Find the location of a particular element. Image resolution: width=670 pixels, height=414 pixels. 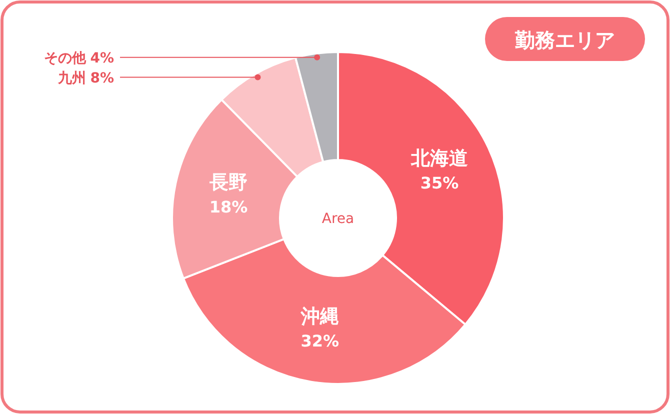

data-label: 32% is located at coordinates (320, 341).